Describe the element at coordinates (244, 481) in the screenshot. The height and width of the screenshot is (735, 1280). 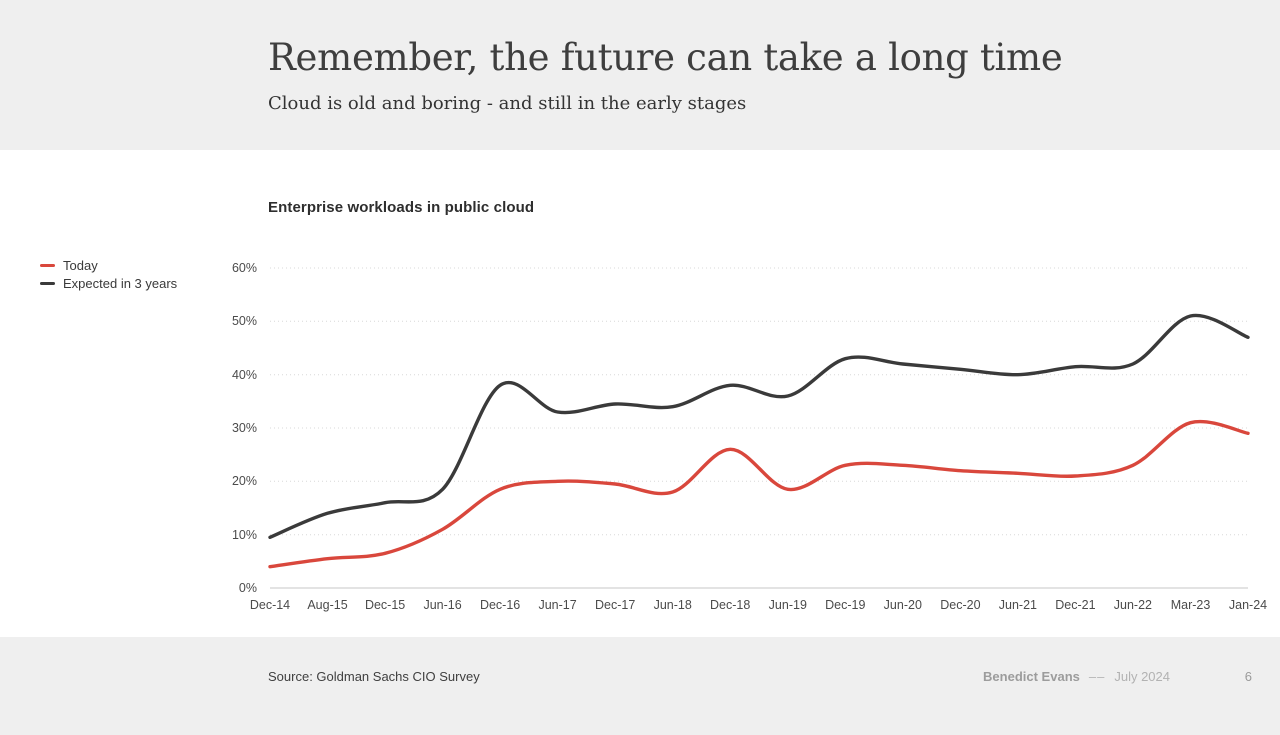
I see `y-axis-label: 20%` at that location.